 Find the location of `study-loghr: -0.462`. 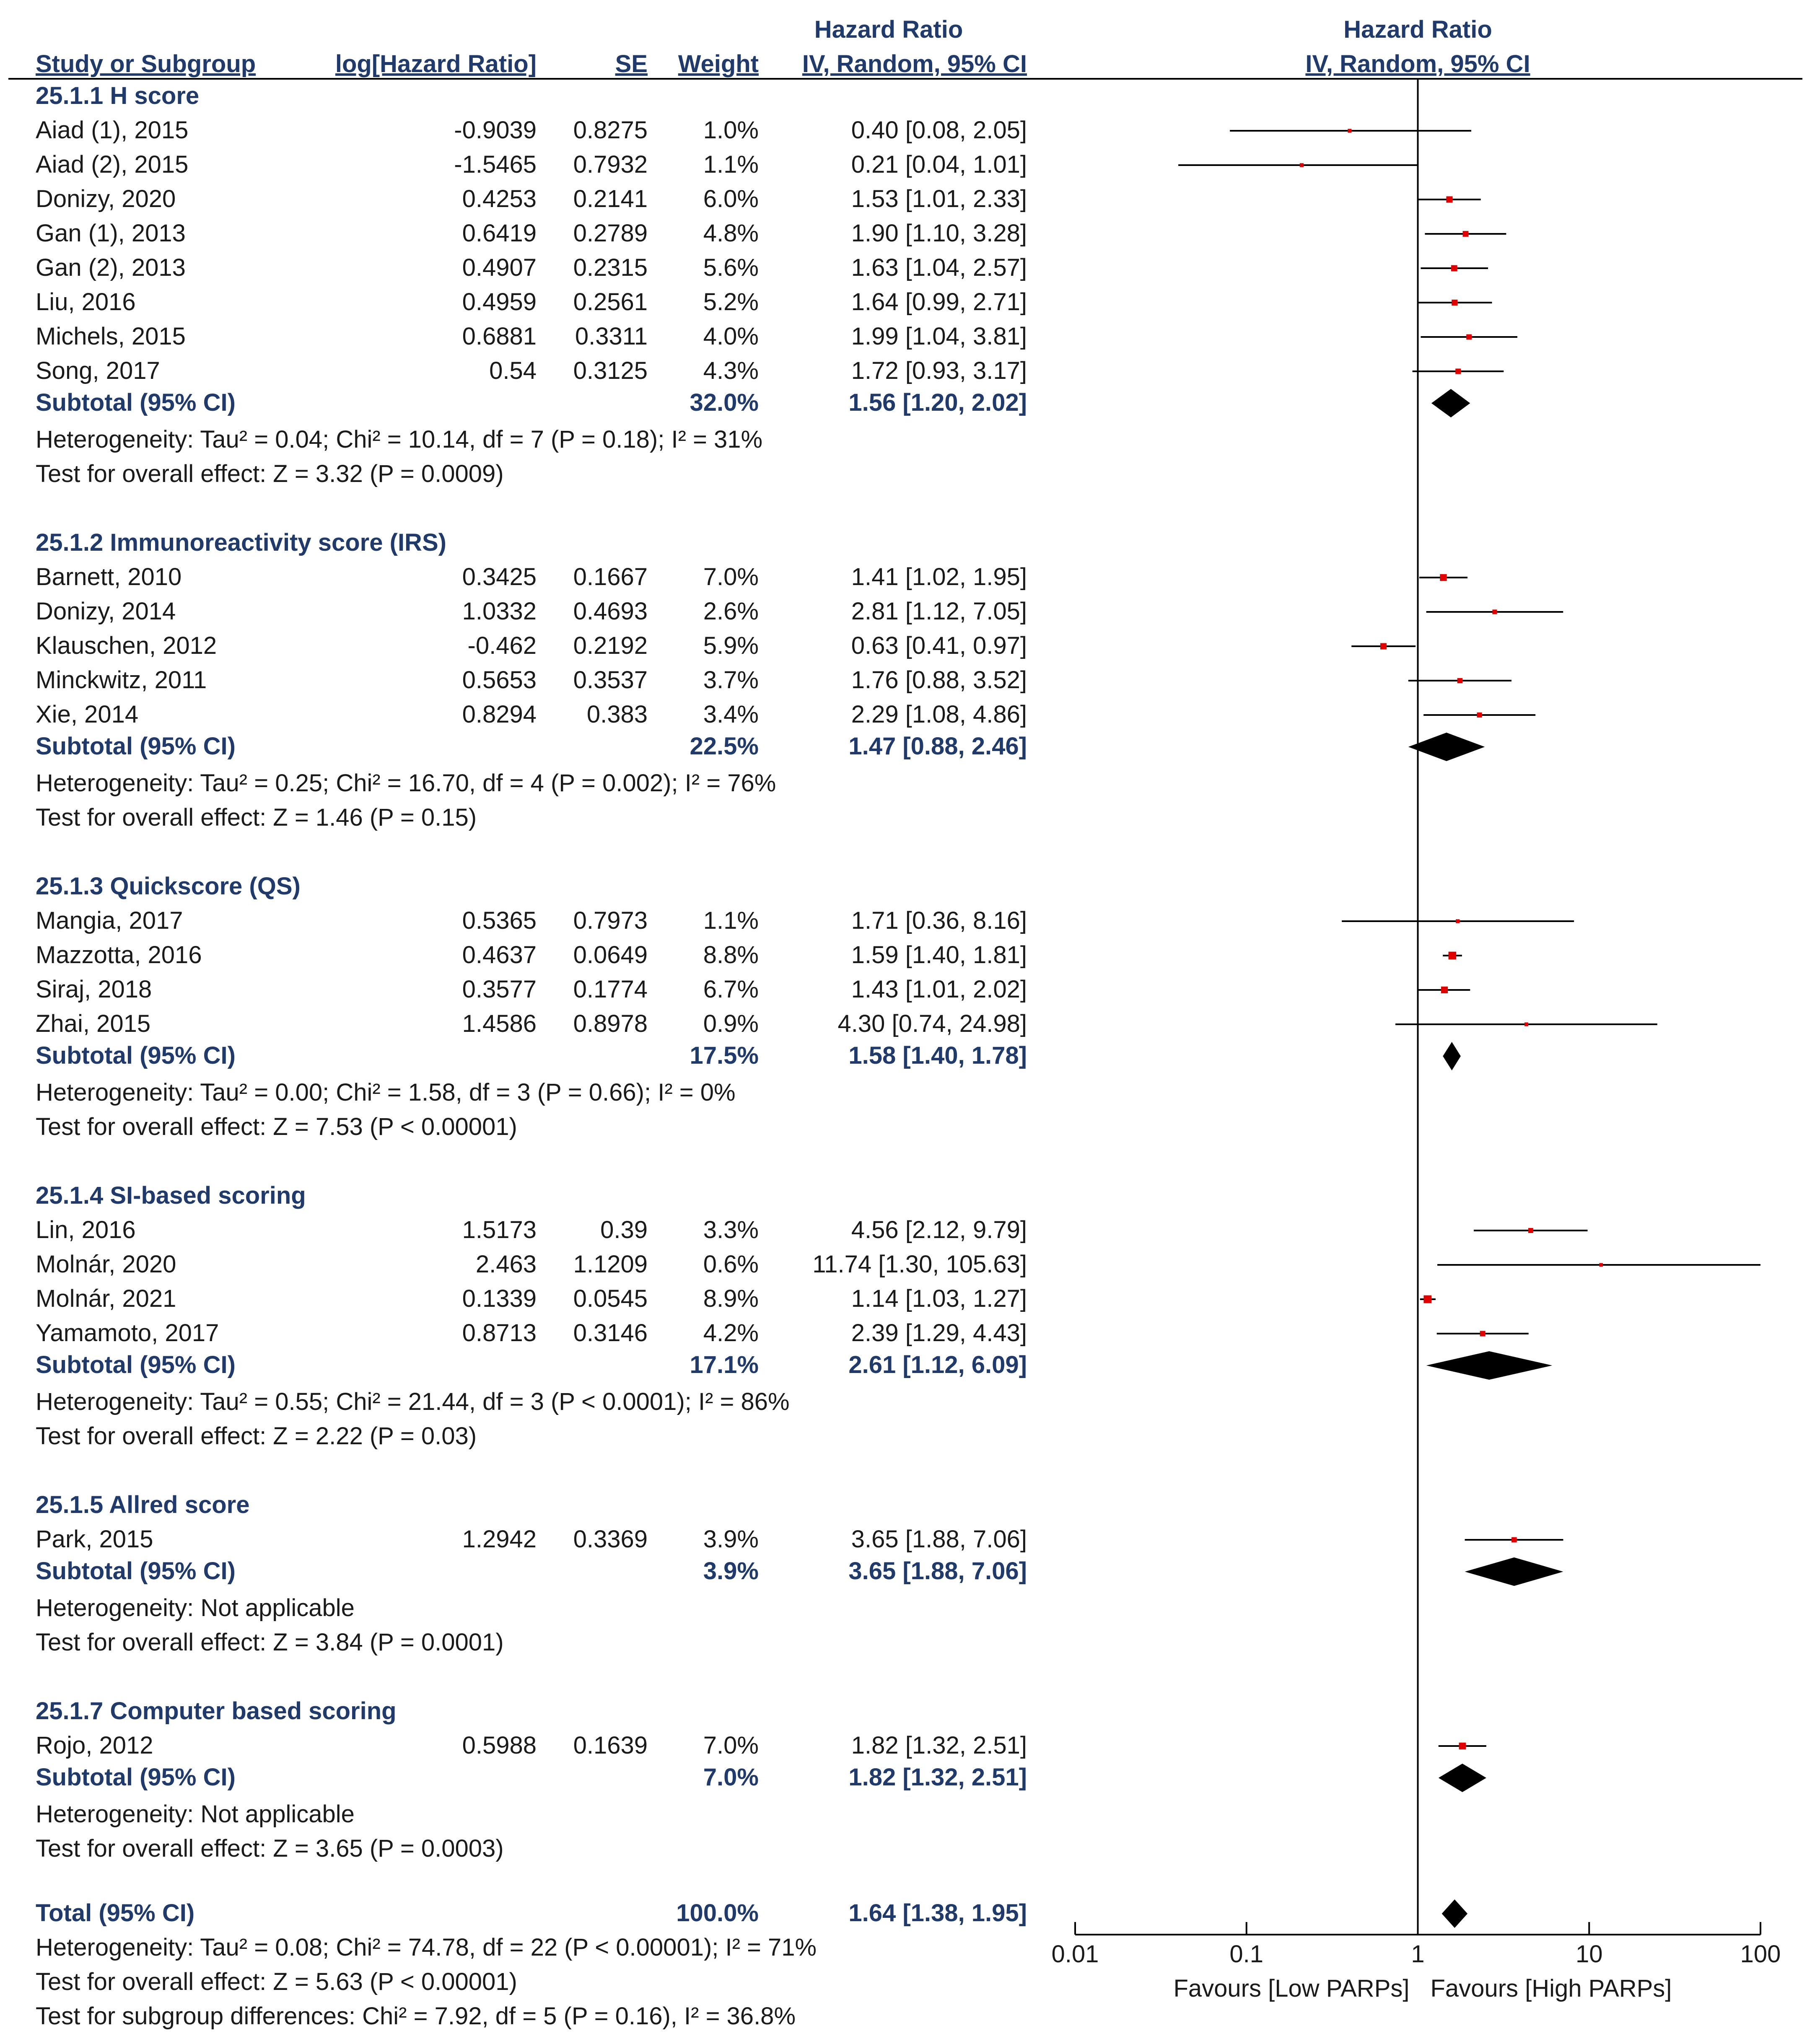

study-loghr: -0.462 is located at coordinates (502, 645).